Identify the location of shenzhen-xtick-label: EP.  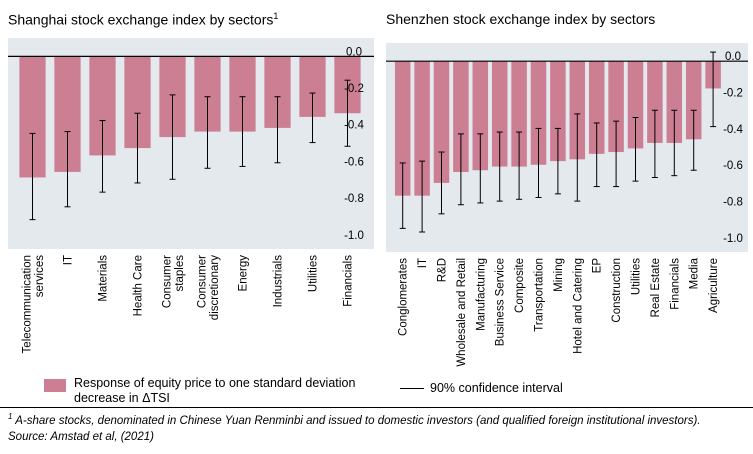
(598, 266).